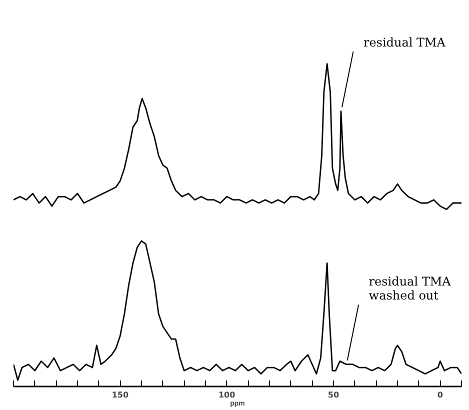  I want to click on annotation: residual TMA washed out, so click(410, 288).